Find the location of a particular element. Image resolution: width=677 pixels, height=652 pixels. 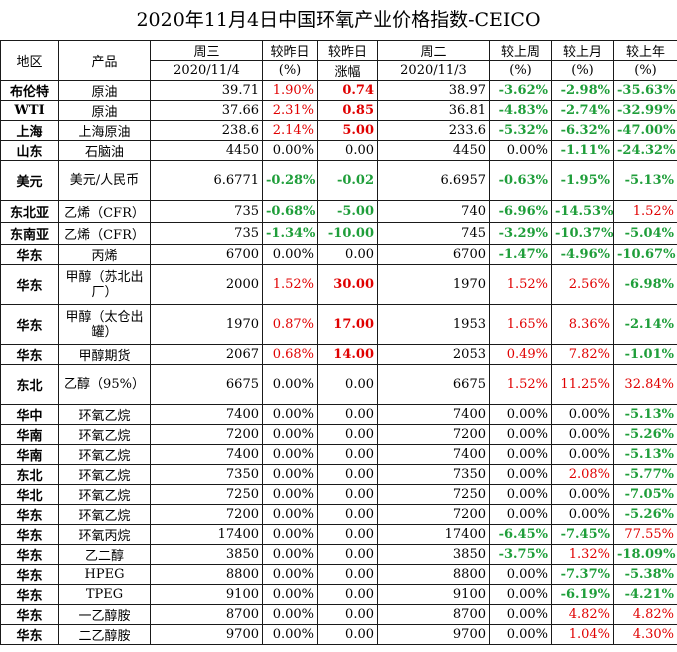

cell-wed-price: 7400 is located at coordinates (206, 414).